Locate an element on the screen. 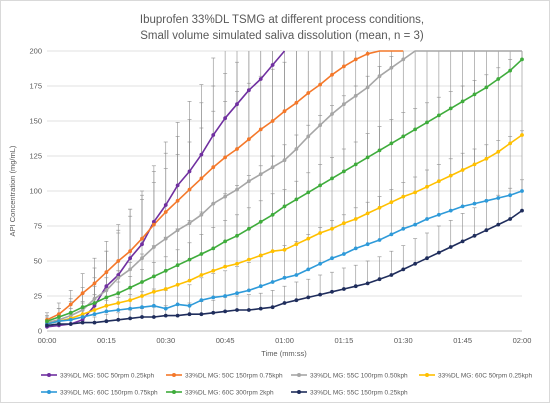 The width and height of the screenshot is (550, 404). x-tick-label: 01:45 is located at coordinates (462, 340).